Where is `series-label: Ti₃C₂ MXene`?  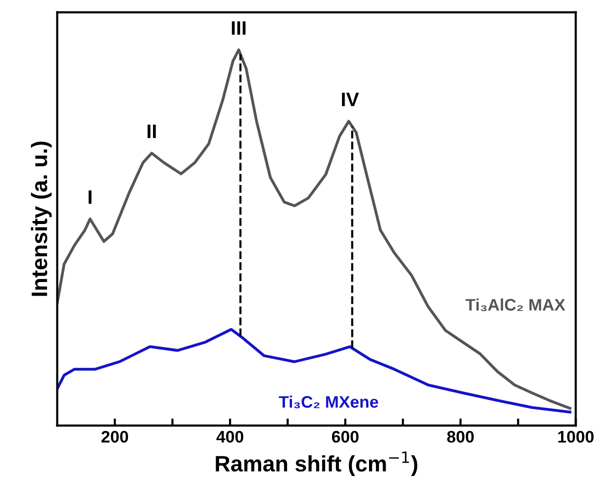 series-label: Ti₃C₂ MXene is located at coordinates (328, 402).